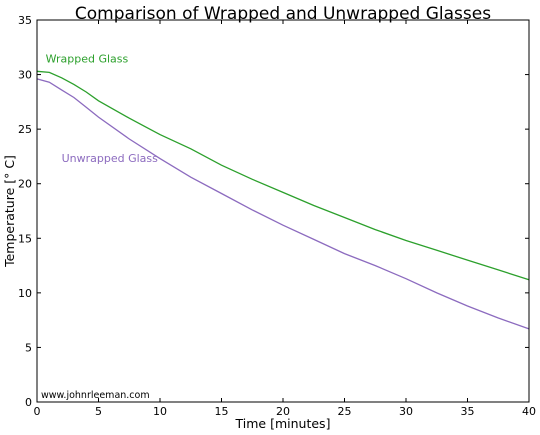 This screenshot has width=540, height=435. What do you see at coordinates (9, 211) in the screenshot?
I see `y-axis-label: Temperature [° C]` at bounding box center [9, 211].